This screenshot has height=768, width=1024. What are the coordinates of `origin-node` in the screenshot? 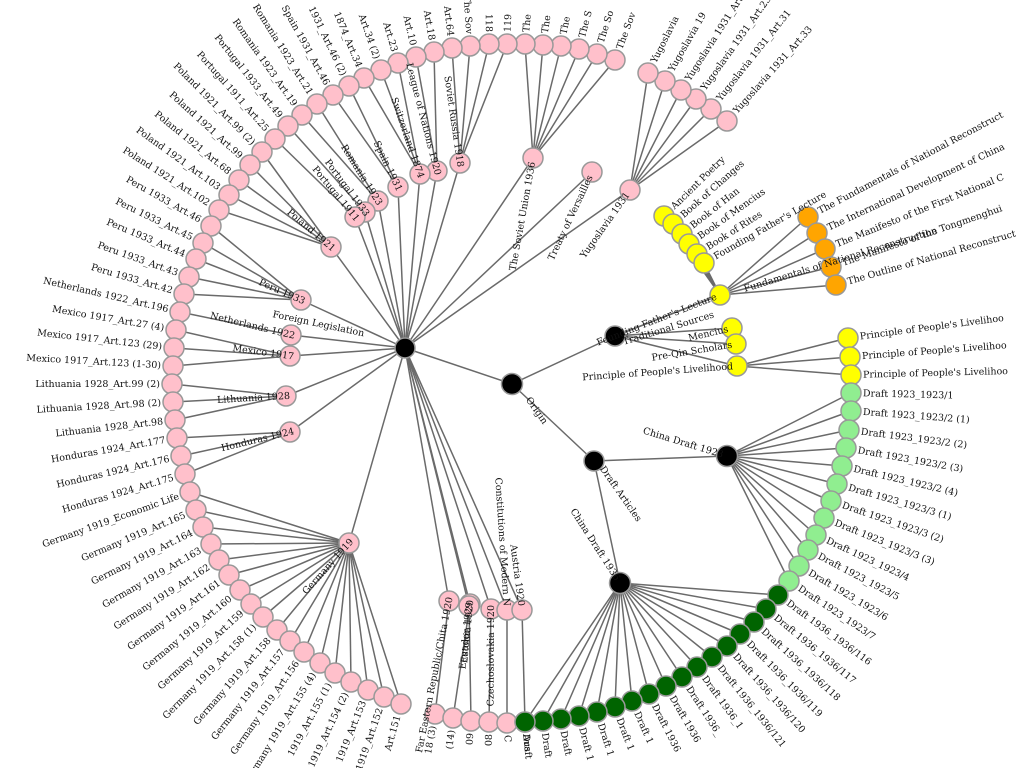 It's located at (512, 384).